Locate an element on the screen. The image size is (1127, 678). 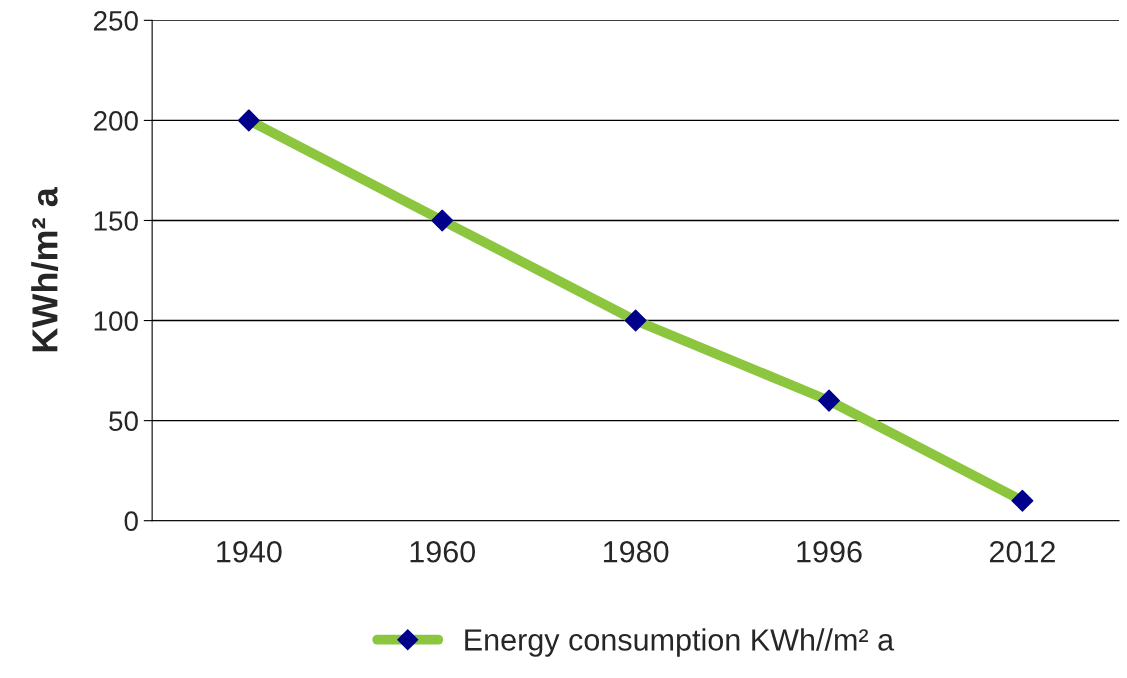
y-tick-label: 0 is located at coordinates (131, 521).